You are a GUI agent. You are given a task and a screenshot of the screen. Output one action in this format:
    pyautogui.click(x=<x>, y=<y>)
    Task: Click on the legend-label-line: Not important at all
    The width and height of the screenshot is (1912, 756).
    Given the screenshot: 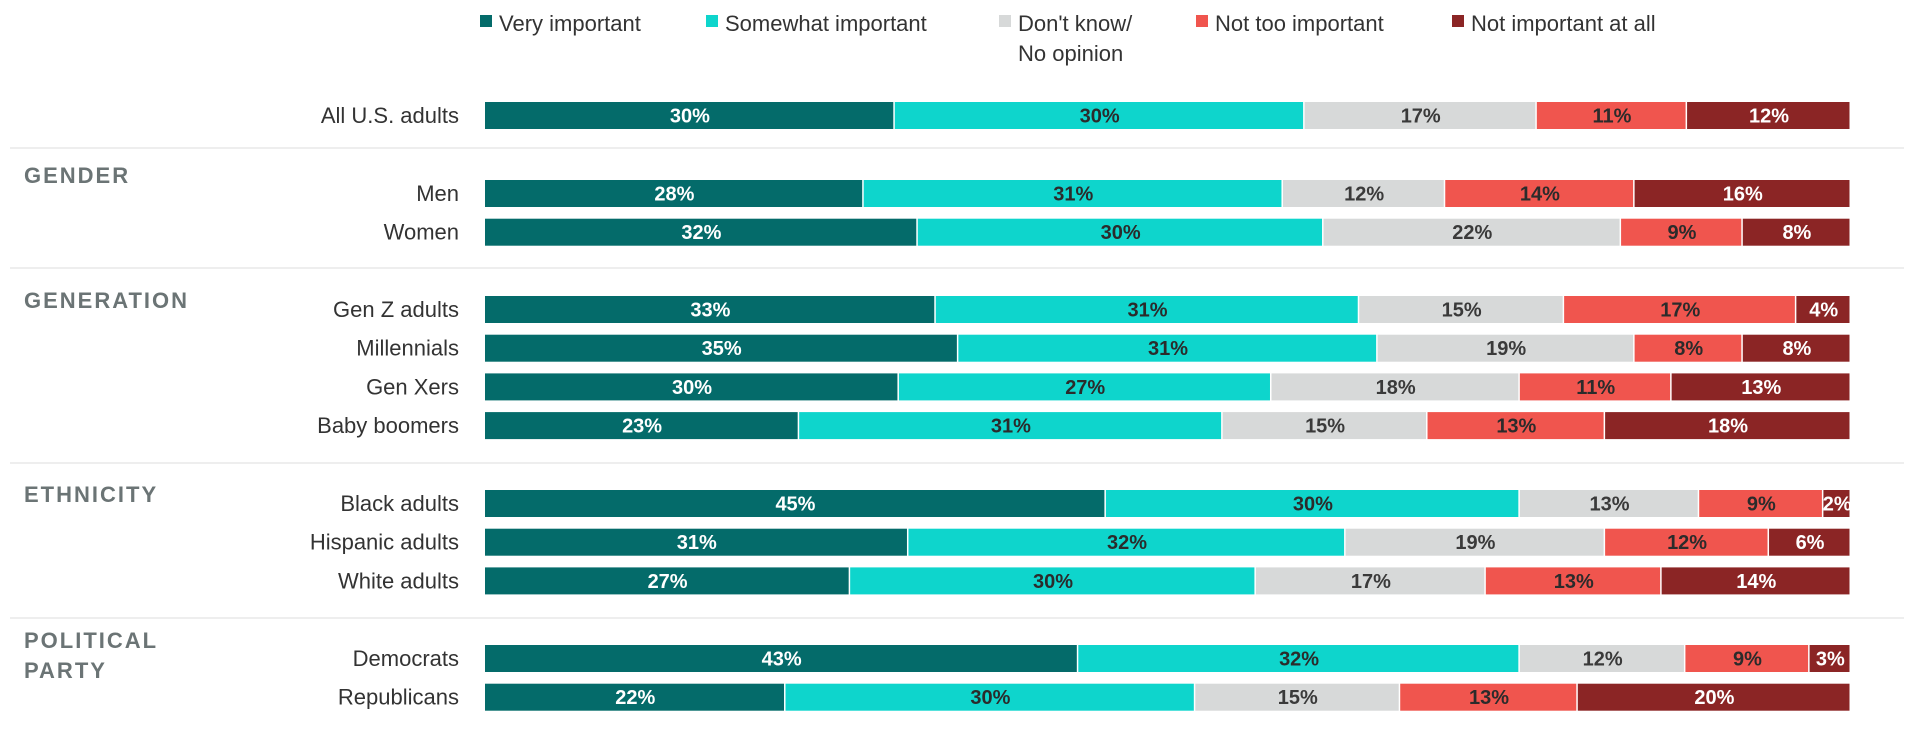 What is the action you would take?
    pyautogui.click(x=1563, y=23)
    